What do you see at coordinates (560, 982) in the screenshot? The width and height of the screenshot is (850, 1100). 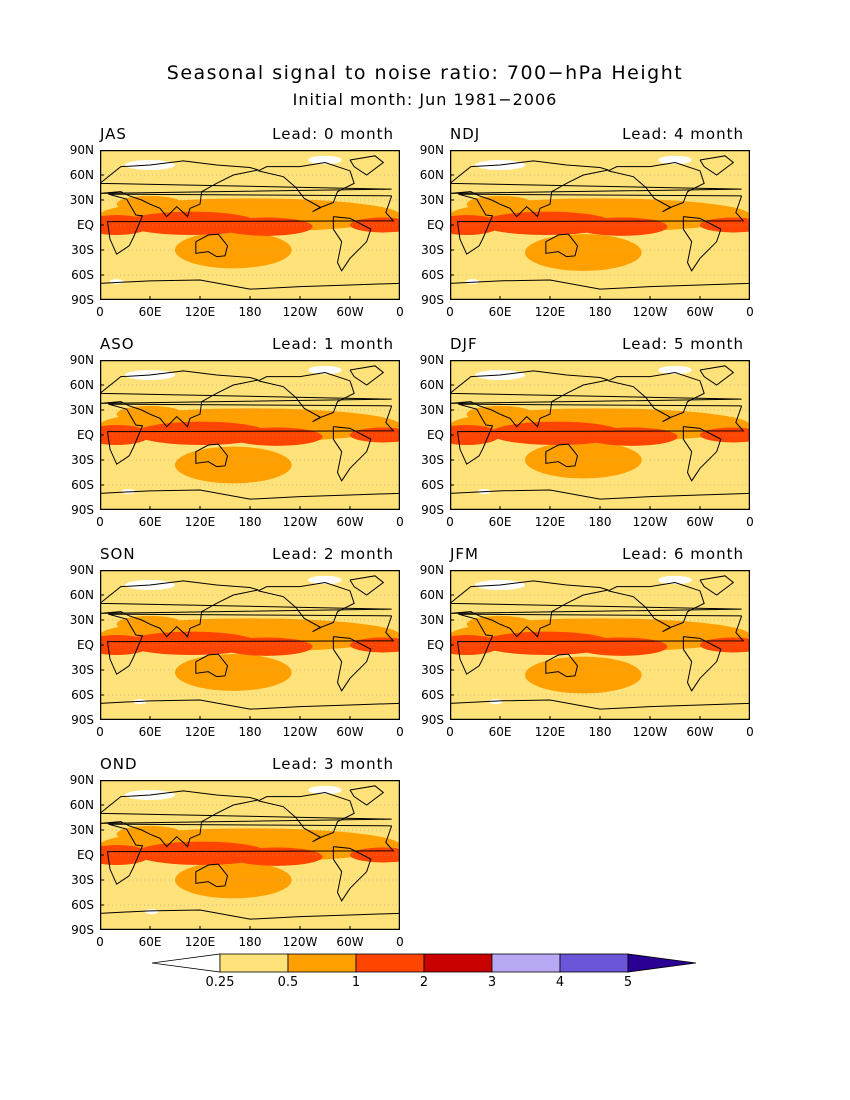 I see `colorbar-level-label: 4` at bounding box center [560, 982].